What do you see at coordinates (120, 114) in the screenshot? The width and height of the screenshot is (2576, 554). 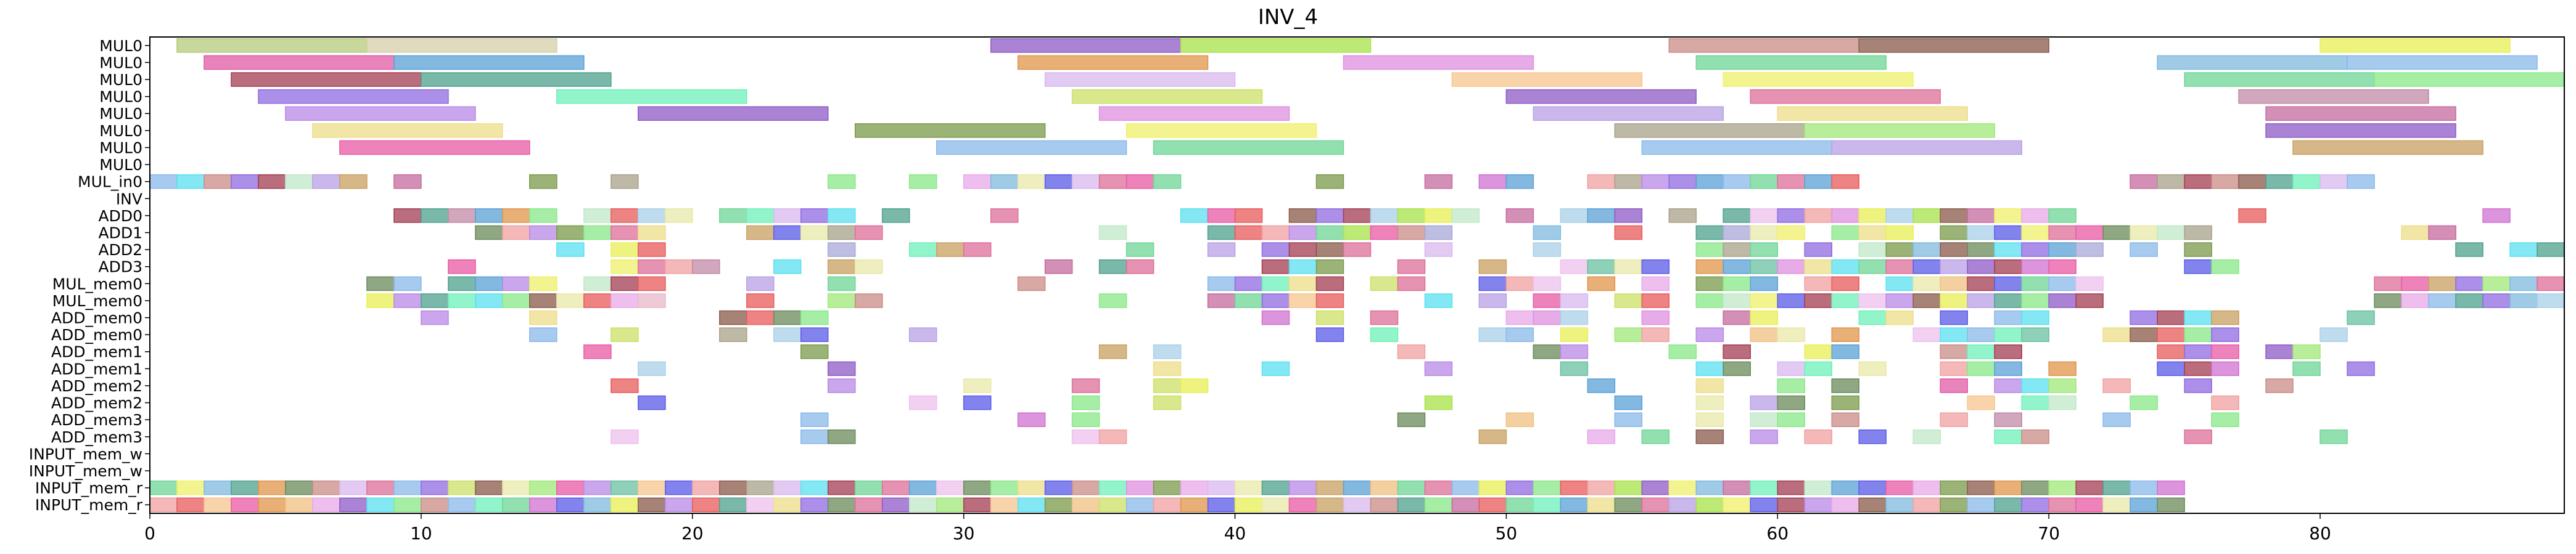 I see `y-tick-label: MUL0` at bounding box center [120, 114].